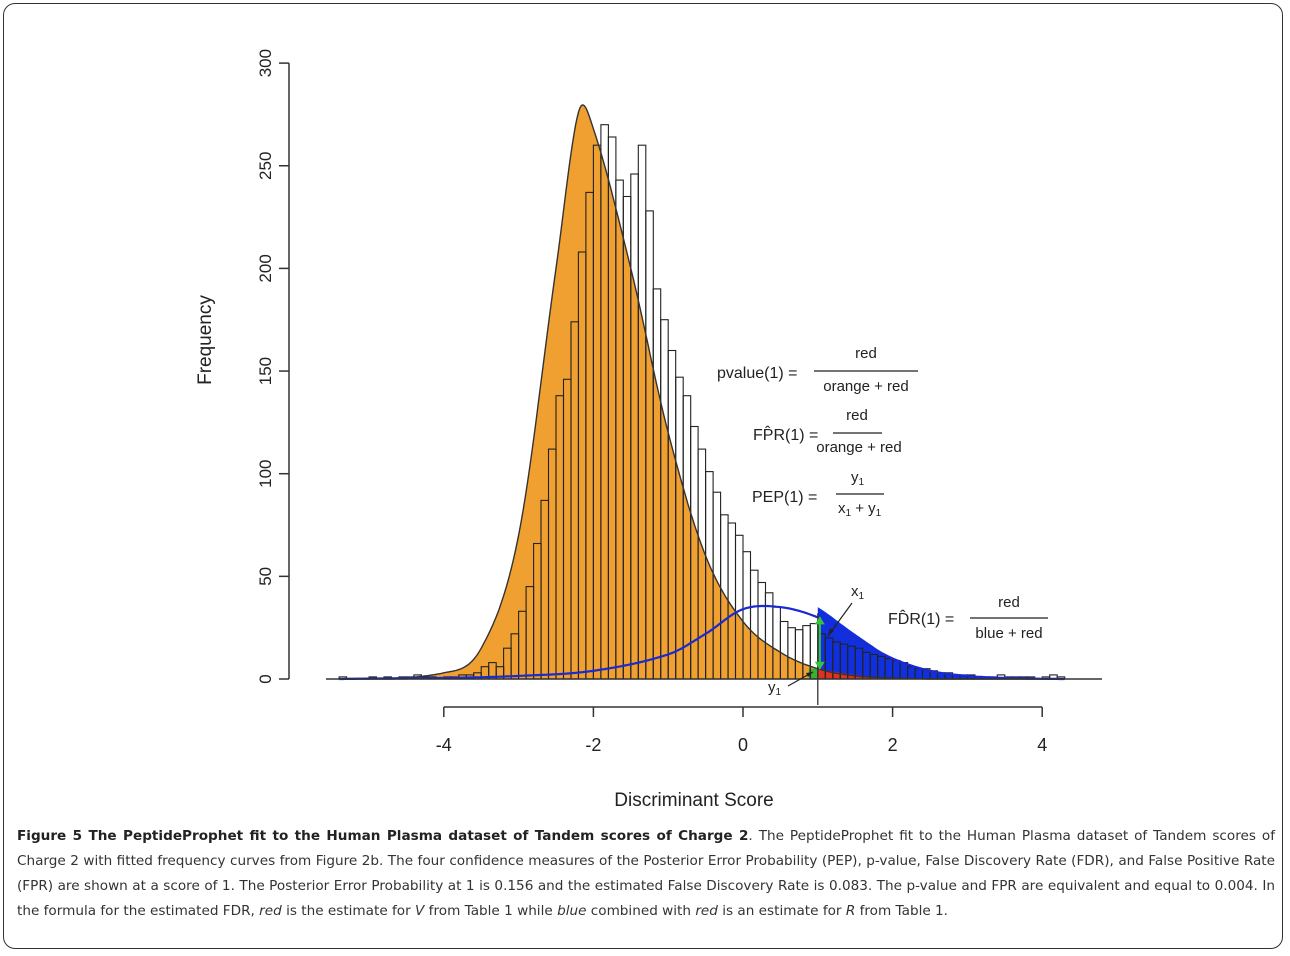 The image size is (1290, 956). I want to click on y1-annotation: y1, so click(791, 684).